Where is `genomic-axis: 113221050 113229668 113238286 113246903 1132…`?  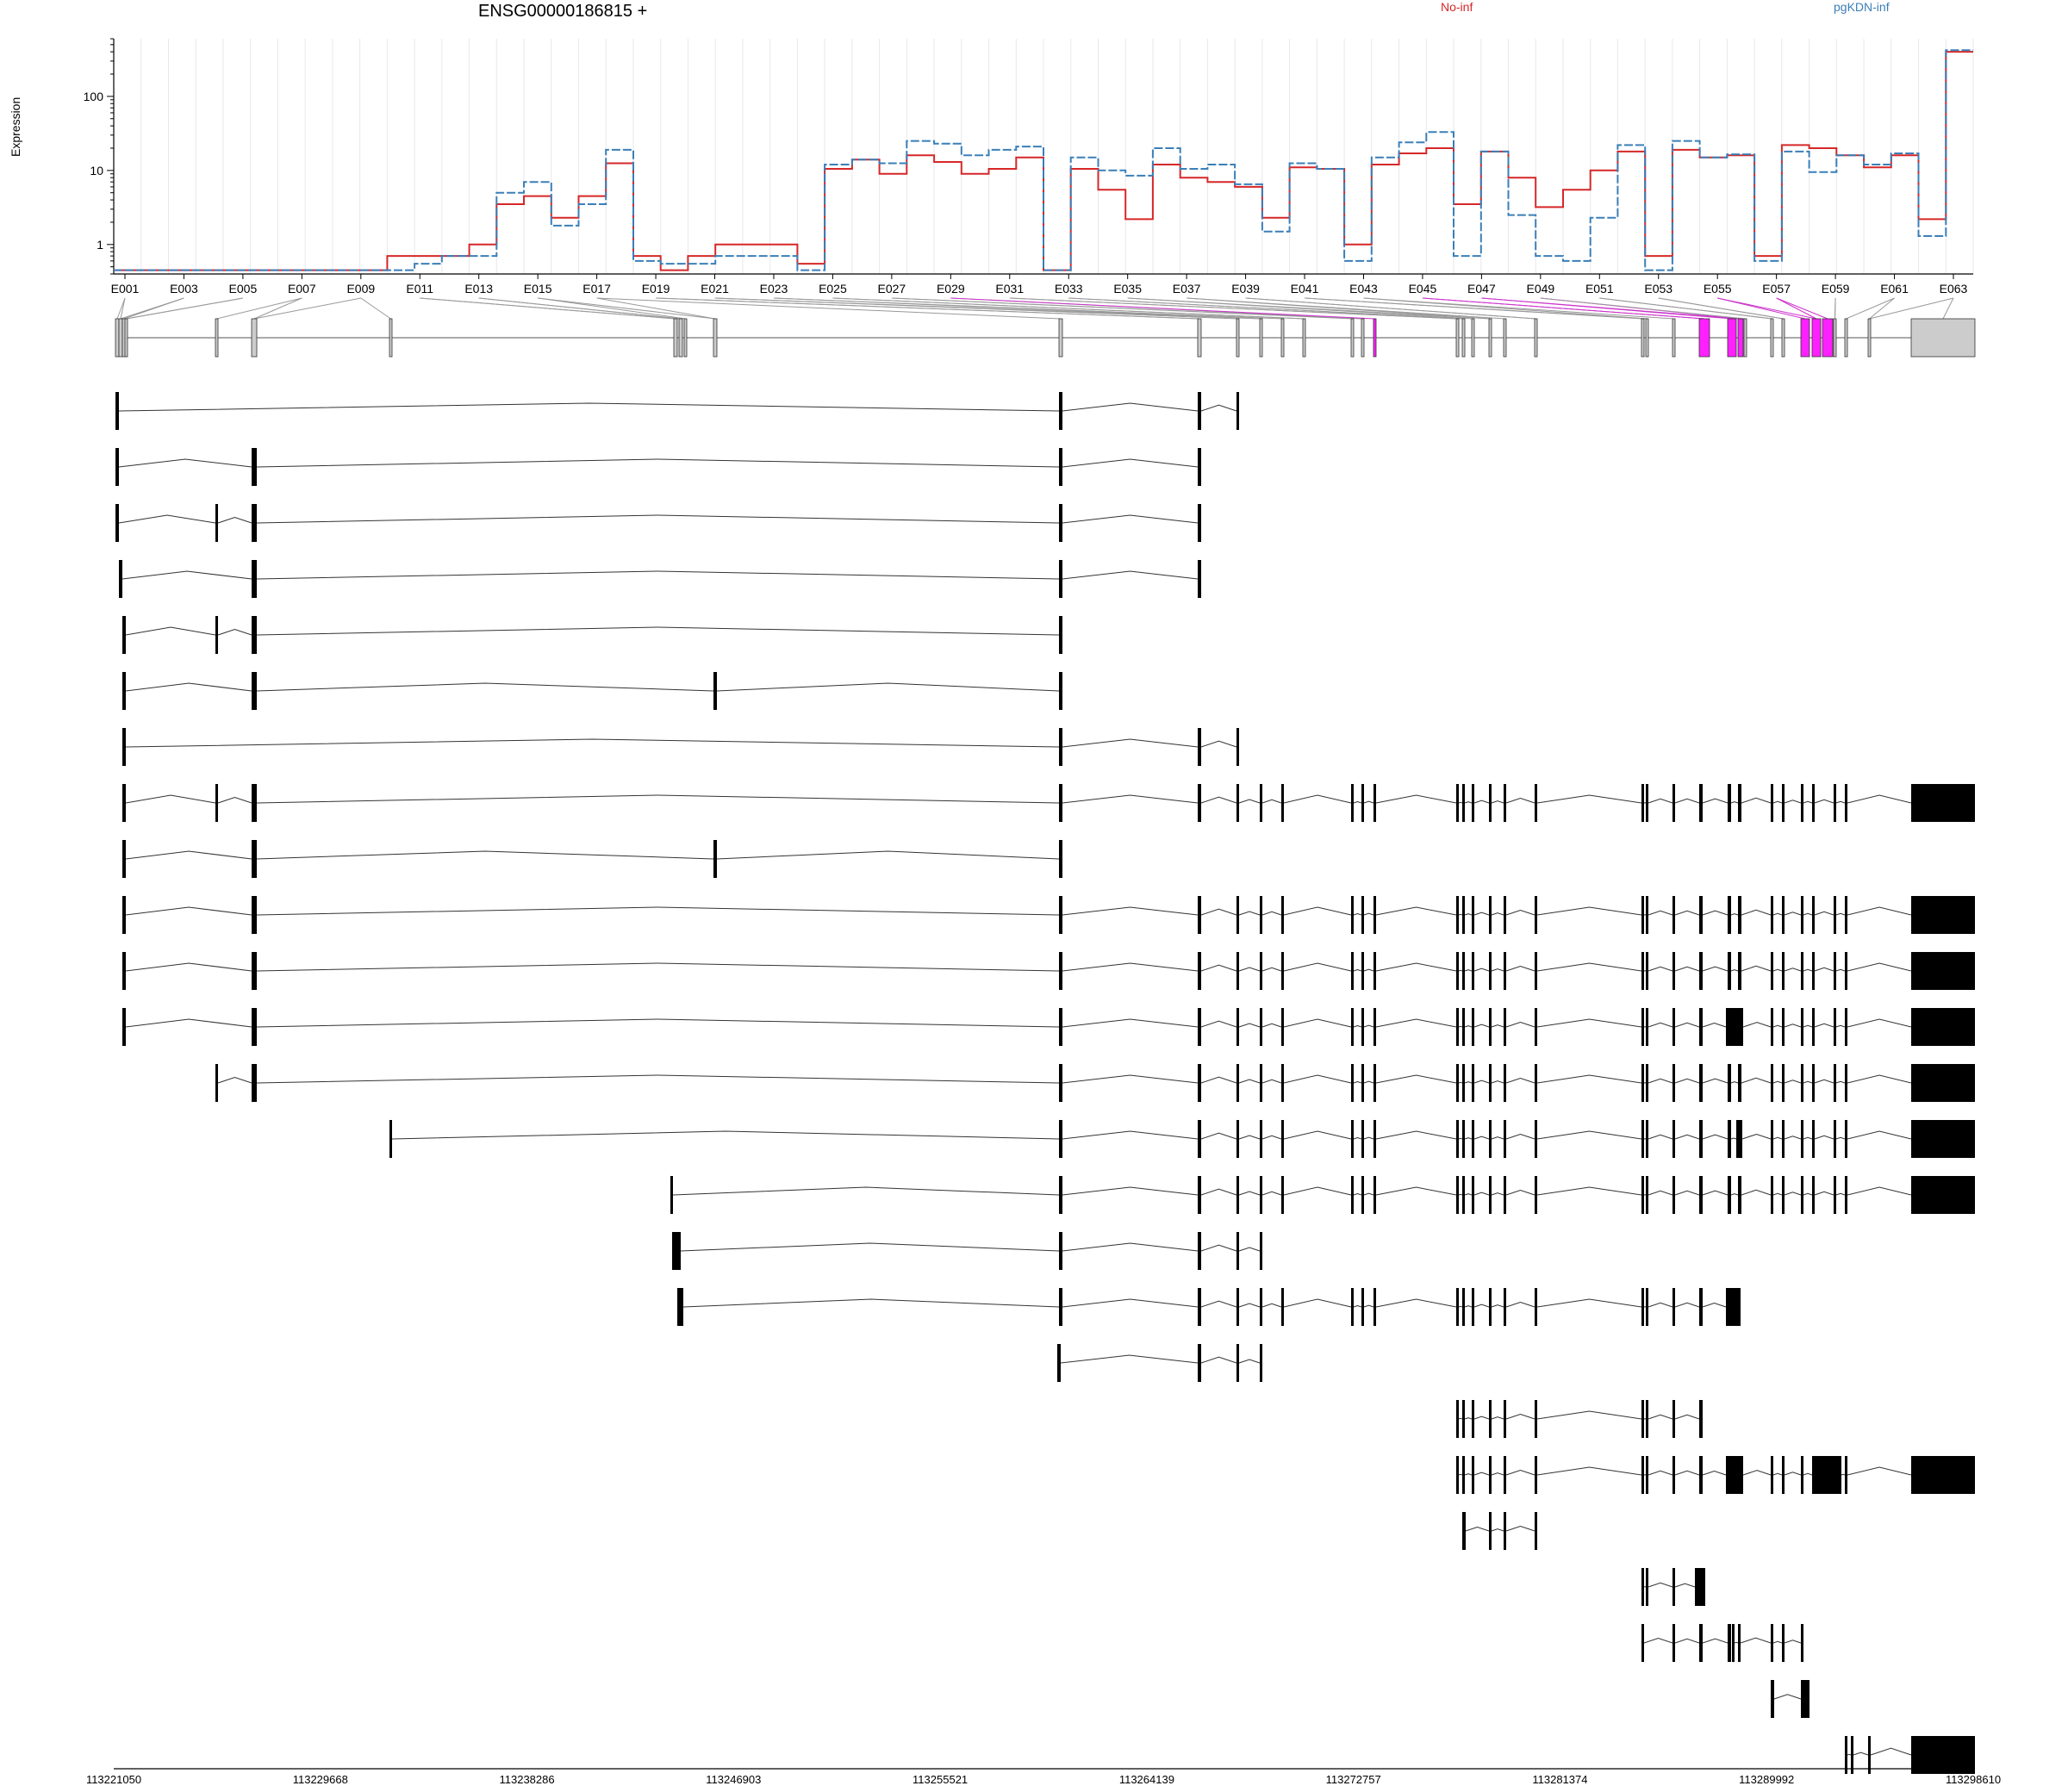 genomic-axis: 113221050 113229668 113238286 113246903 1132… is located at coordinates (1043, 1777).